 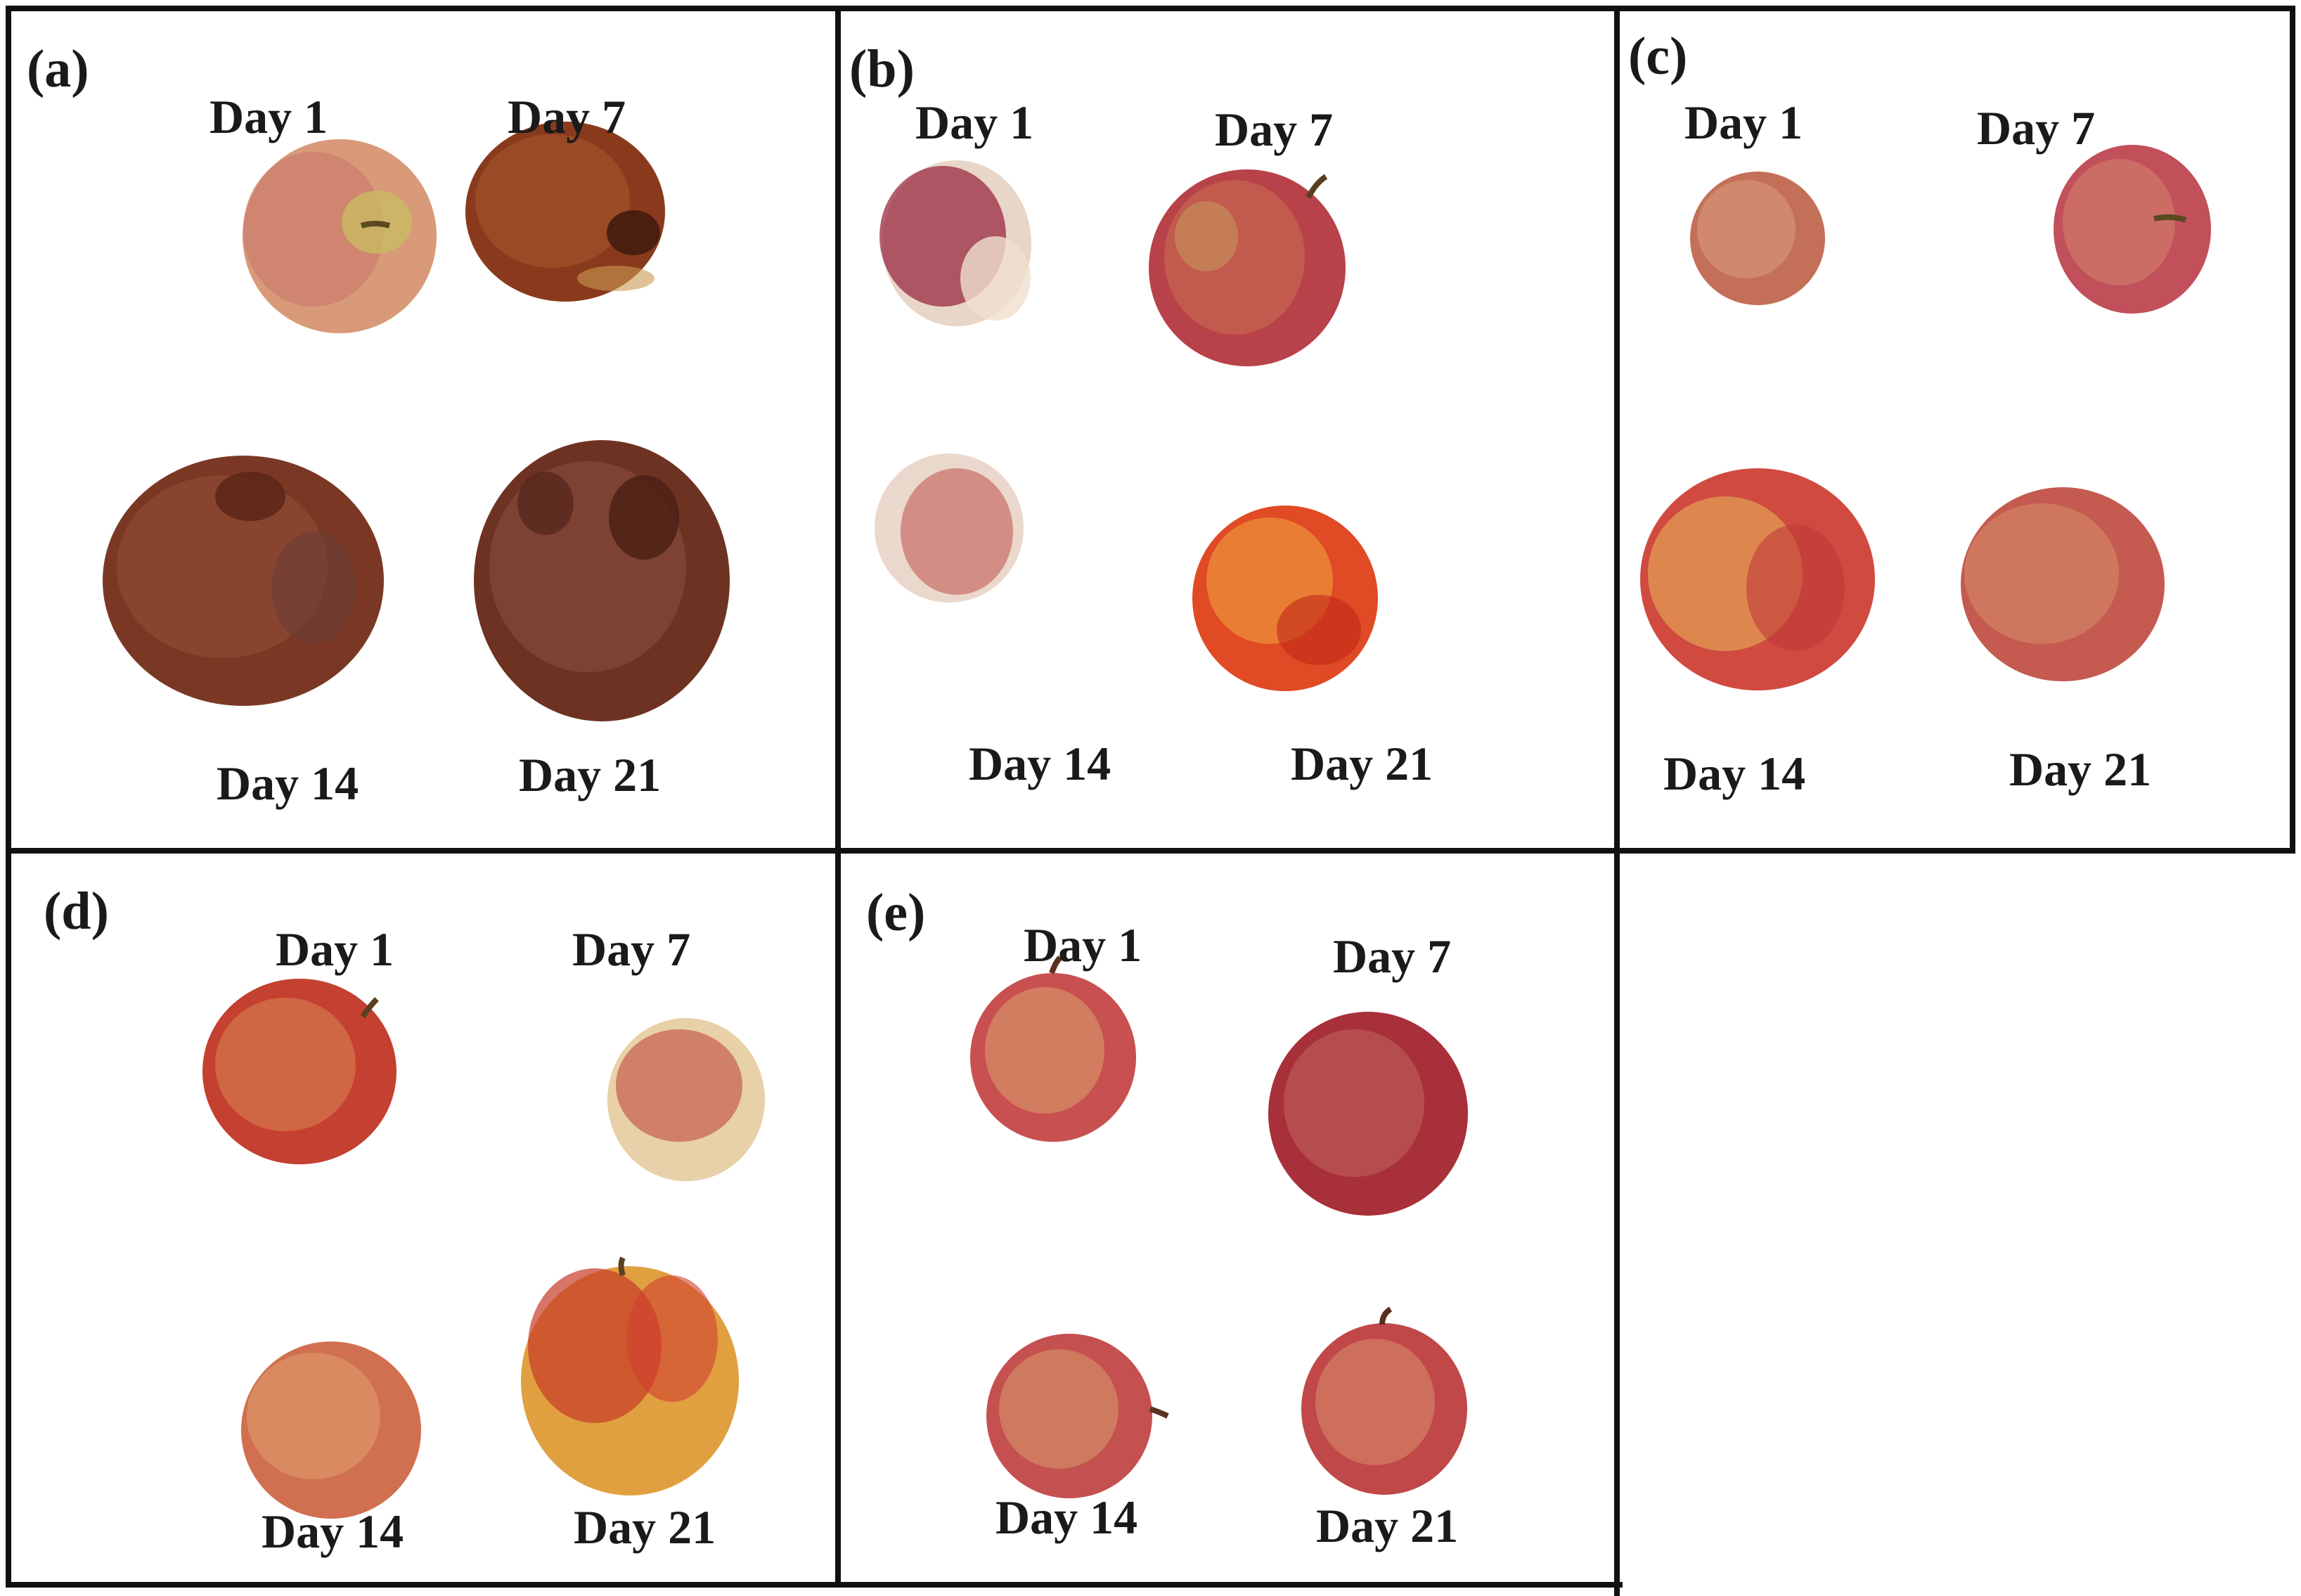 What do you see at coordinates (299, 1071) in the screenshot?
I see `apple-d-day1` at bounding box center [299, 1071].